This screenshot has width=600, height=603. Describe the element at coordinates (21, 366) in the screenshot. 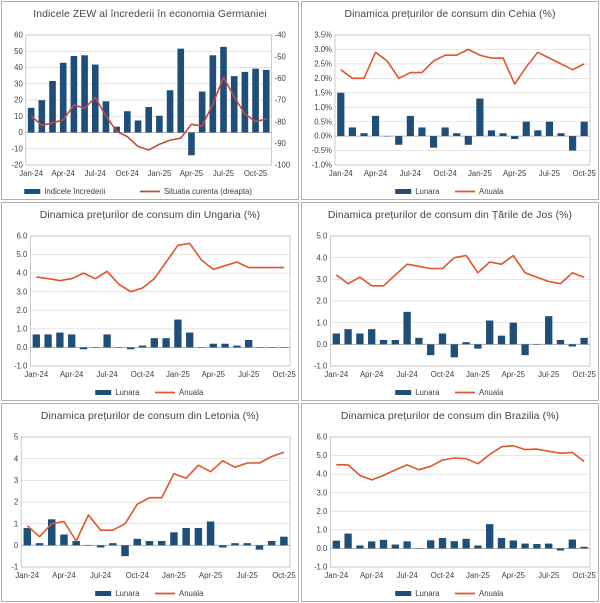

I see `y-axis-label: -1.0` at that location.